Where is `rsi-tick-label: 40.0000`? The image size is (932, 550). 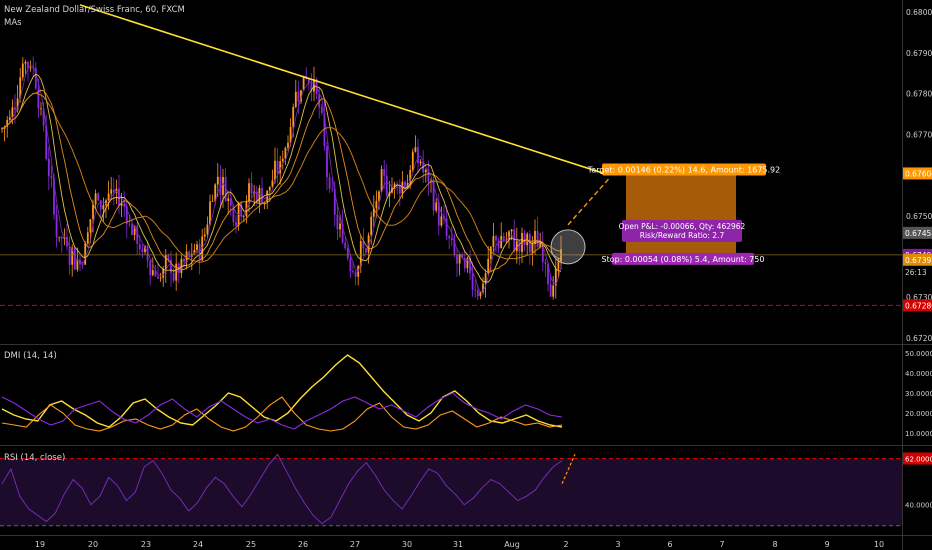
rsi-tick-label: 40.0000 is located at coordinates (918, 506).